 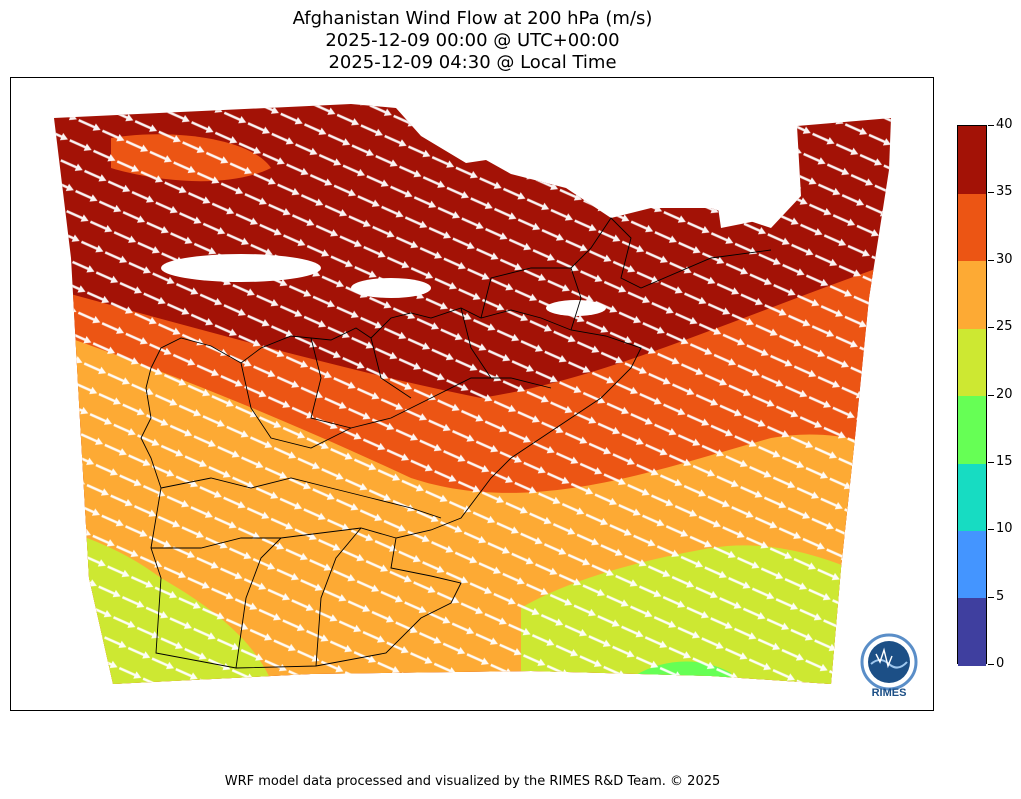 I want to click on colorbar-tick-label: 10, so click(x=1004, y=528).